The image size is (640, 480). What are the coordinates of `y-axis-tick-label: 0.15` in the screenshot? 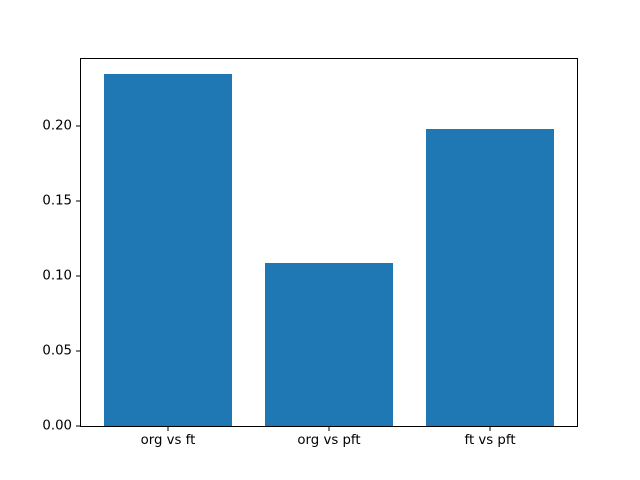 It's located at (57, 201).